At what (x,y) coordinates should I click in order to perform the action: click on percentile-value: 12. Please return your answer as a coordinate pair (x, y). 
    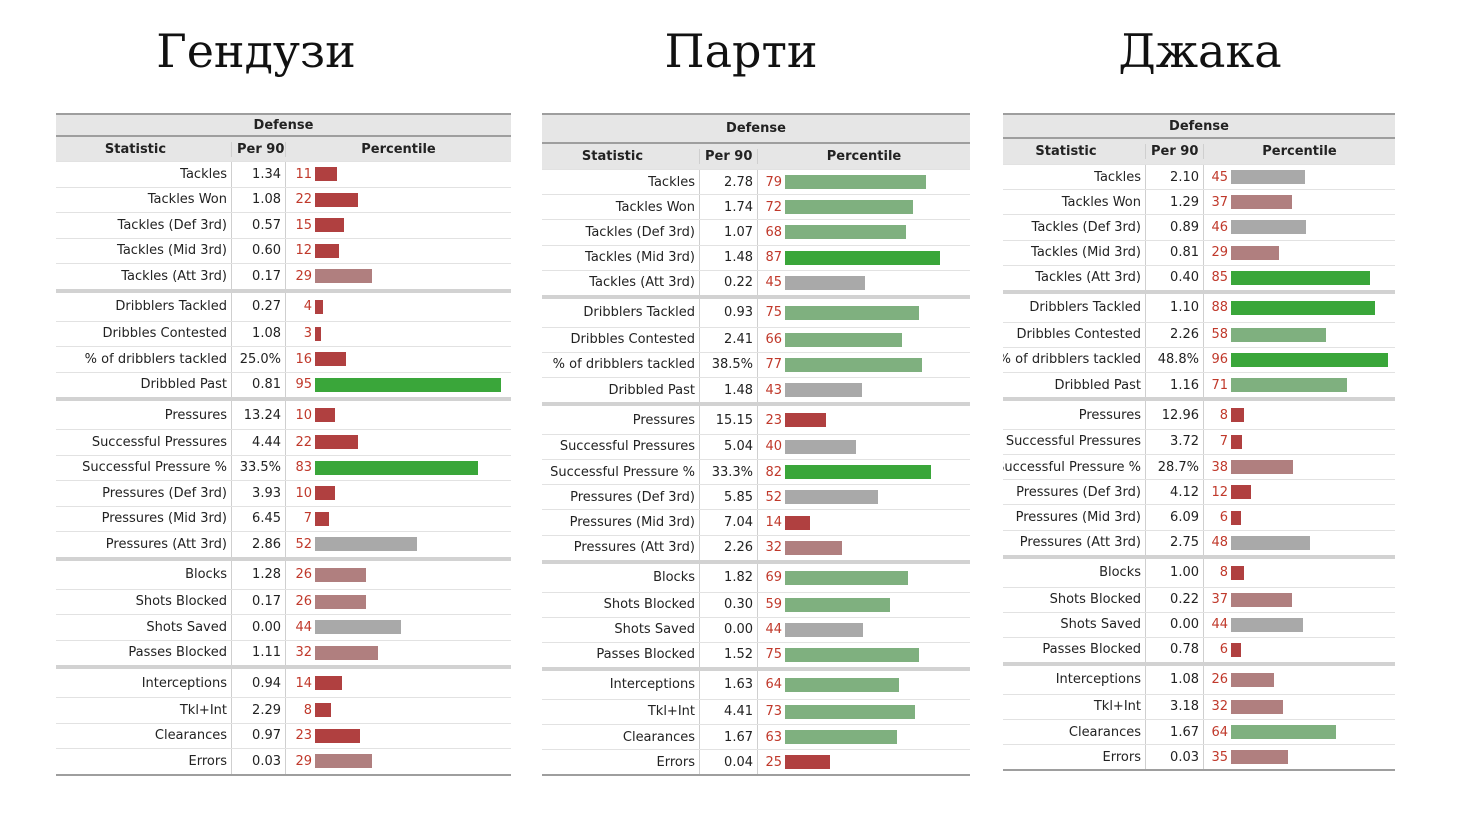
    Looking at the image, I should click on (1219, 492).